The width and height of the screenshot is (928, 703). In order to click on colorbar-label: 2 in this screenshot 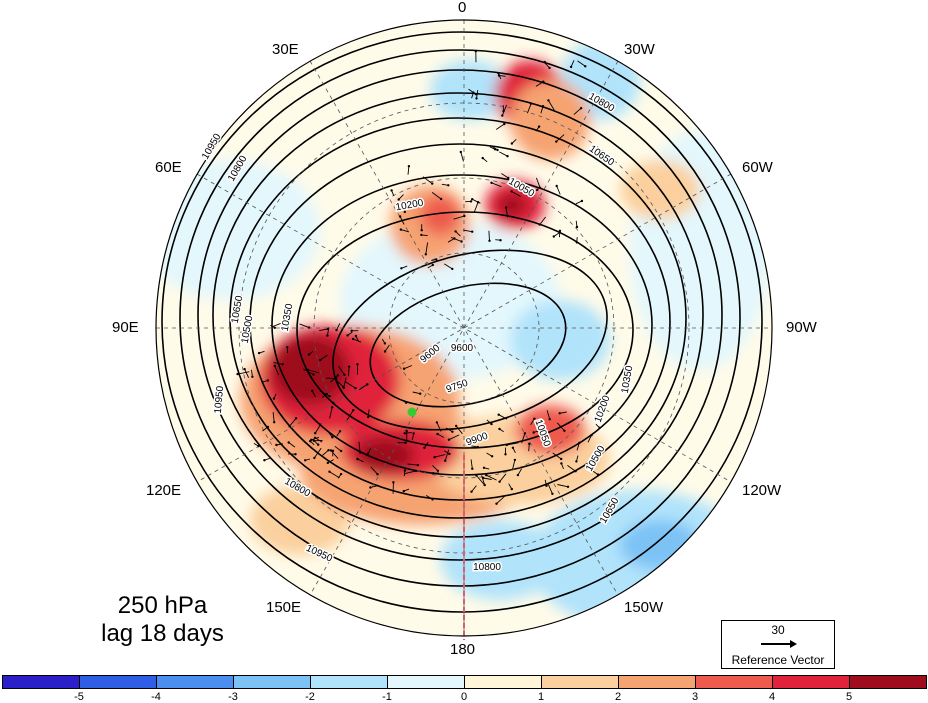, I will do `click(618, 697)`.